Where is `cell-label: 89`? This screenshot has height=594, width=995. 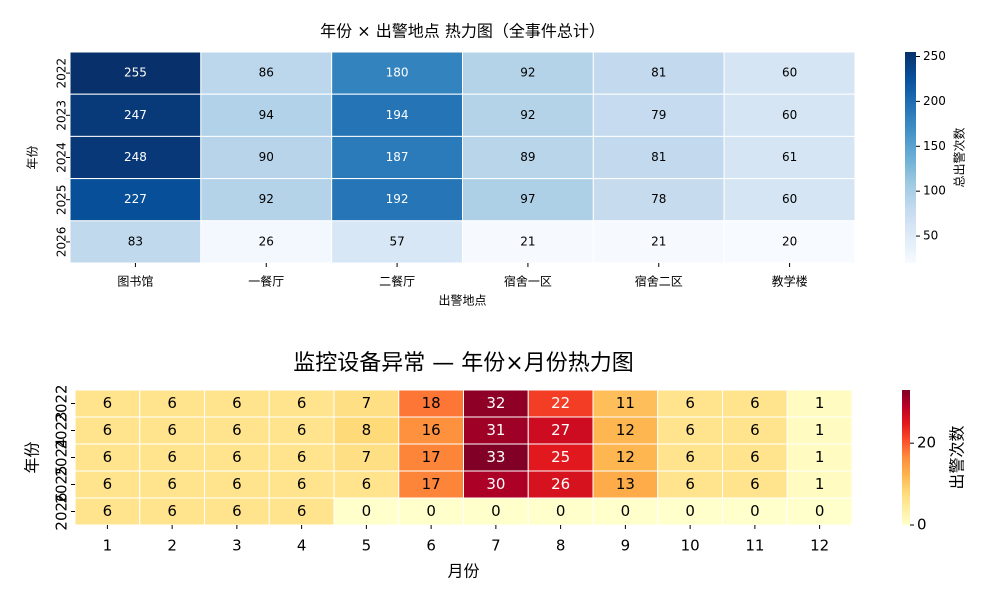 cell-label: 89 is located at coordinates (527, 157).